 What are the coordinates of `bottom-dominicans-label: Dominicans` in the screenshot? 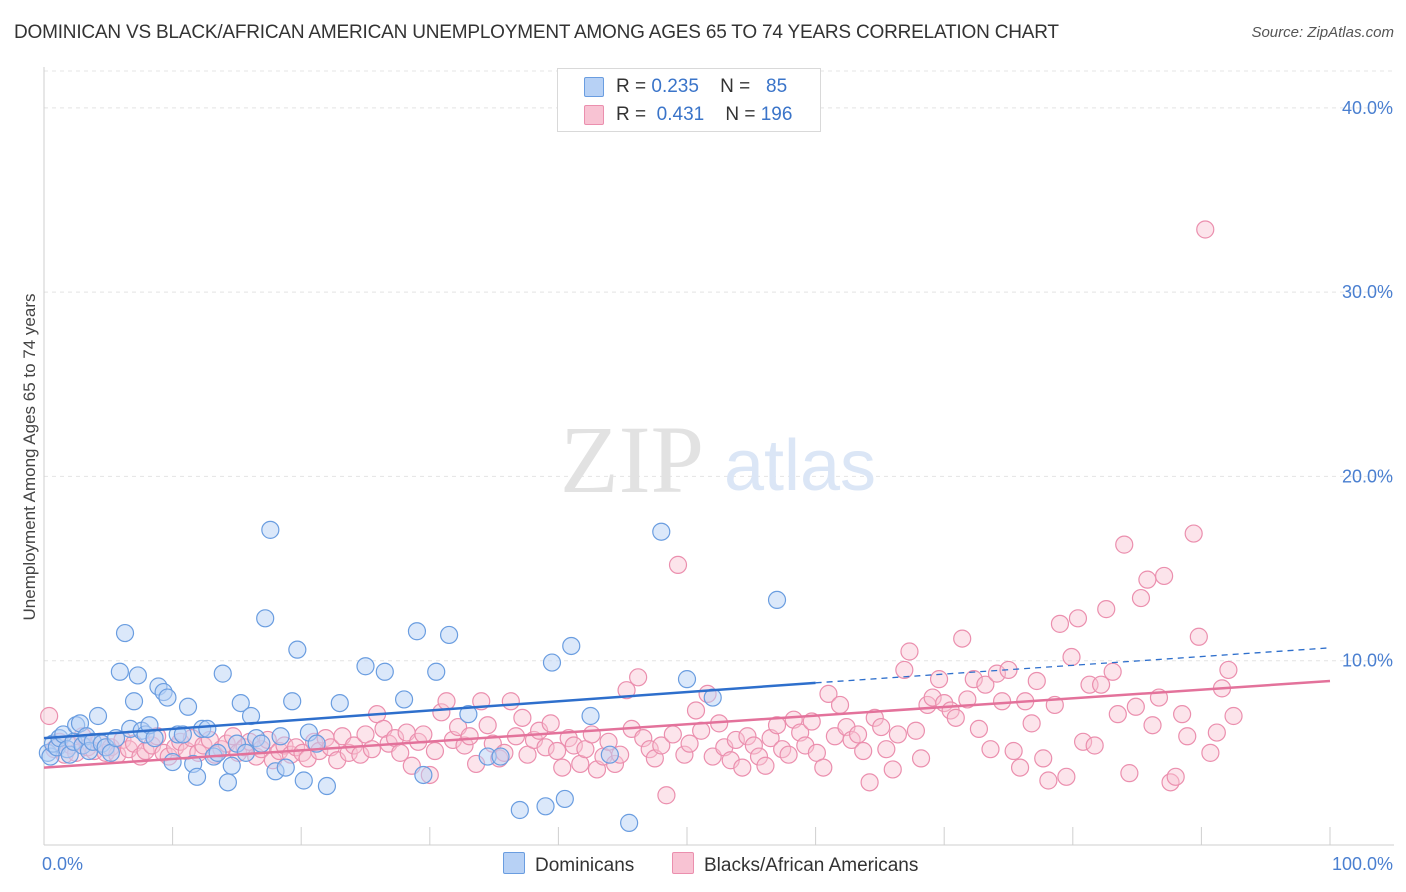 It's located at (585, 865).